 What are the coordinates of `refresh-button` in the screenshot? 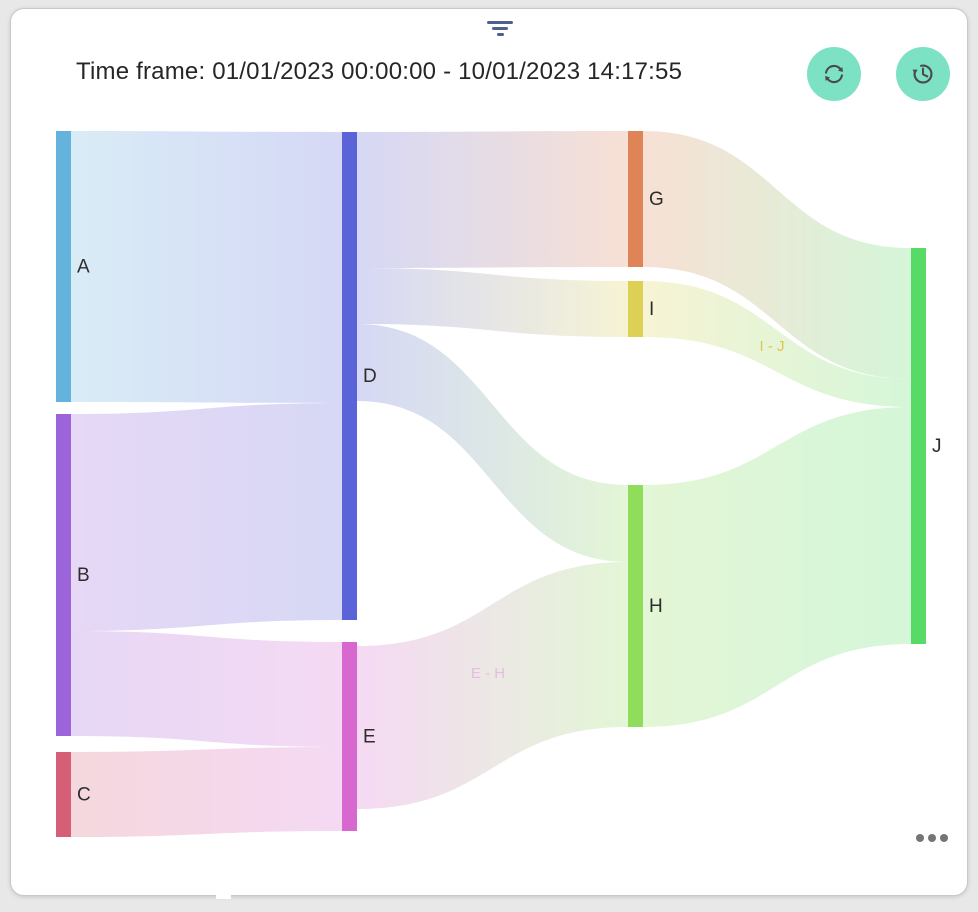 It's located at (834, 74).